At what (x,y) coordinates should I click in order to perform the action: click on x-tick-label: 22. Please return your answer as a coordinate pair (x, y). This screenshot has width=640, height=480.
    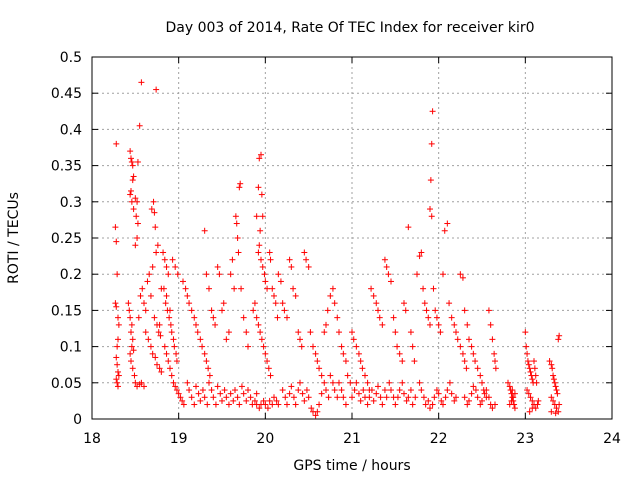
    Looking at the image, I should click on (439, 439).